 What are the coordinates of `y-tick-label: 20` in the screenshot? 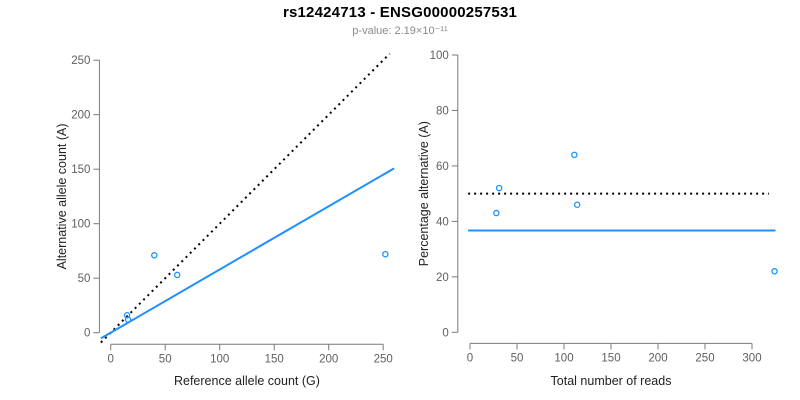 It's located at (442, 278).